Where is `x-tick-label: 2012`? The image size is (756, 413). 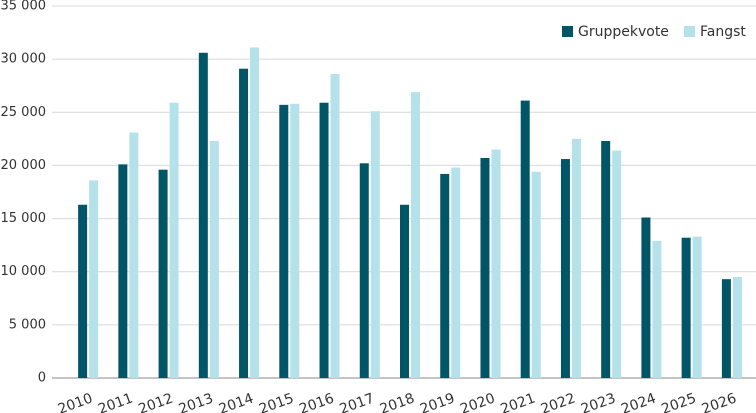
x-tick-label: 2012 is located at coordinates (155, 401).